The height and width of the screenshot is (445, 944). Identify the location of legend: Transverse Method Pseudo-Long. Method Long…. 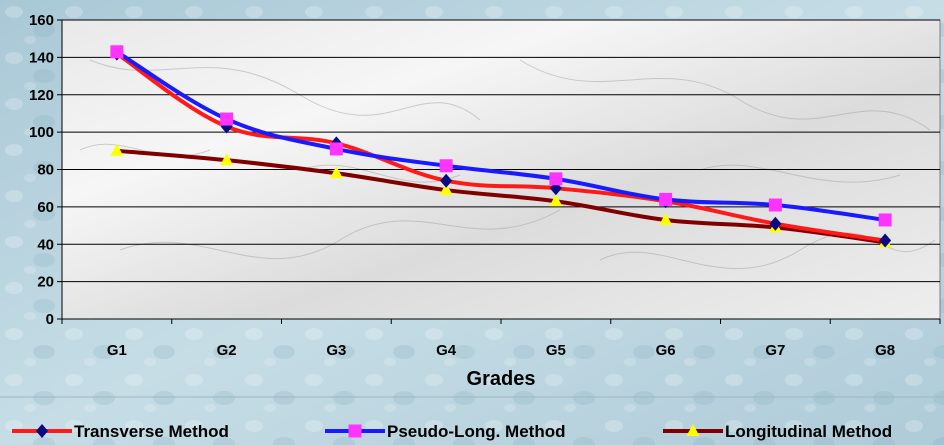
(452, 431).